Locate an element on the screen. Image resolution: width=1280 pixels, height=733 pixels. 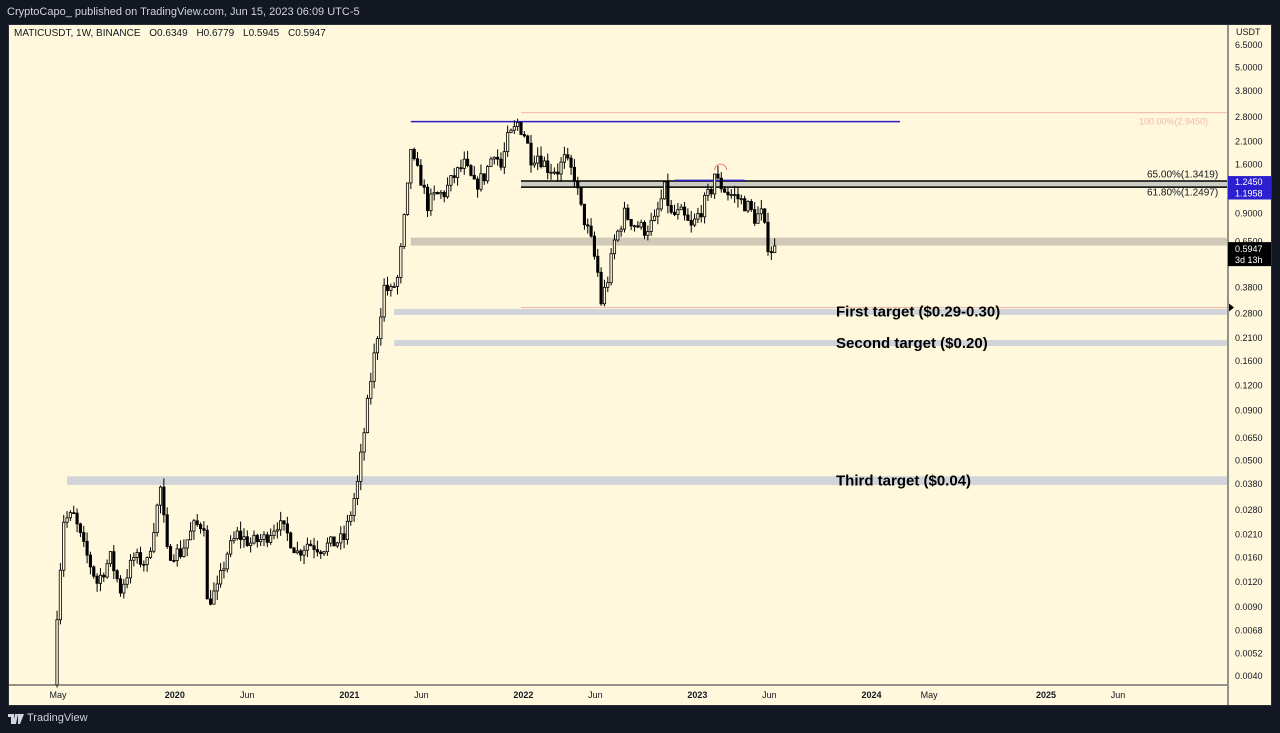
time-tick-label: 2020 is located at coordinates (175, 695).